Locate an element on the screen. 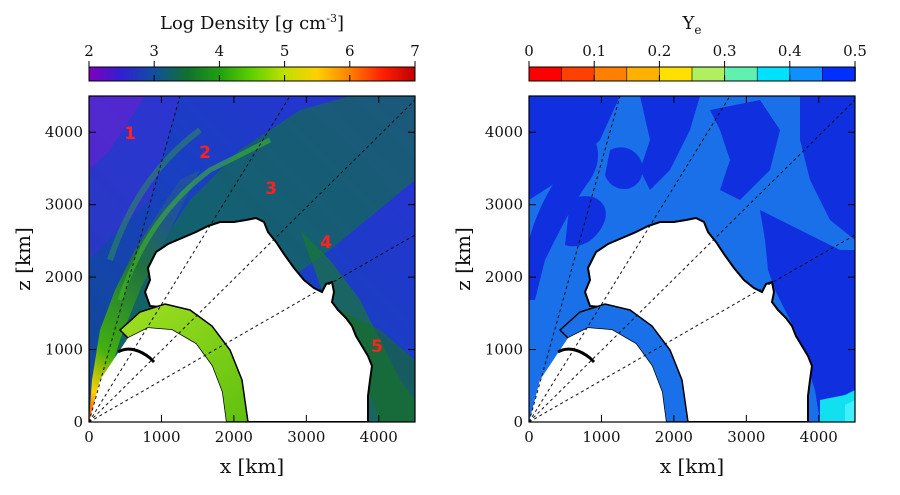 The width and height of the screenshot is (900, 495). colorbar-tick-label: 7 is located at coordinates (415, 51).